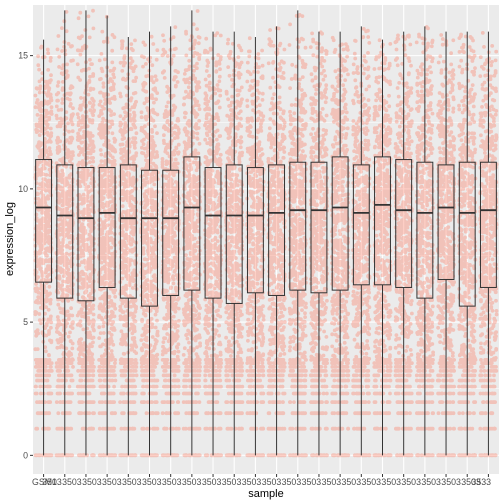  What do you see at coordinates (23, 189) in the screenshot?
I see `y-tick-label: 10` at bounding box center [23, 189].